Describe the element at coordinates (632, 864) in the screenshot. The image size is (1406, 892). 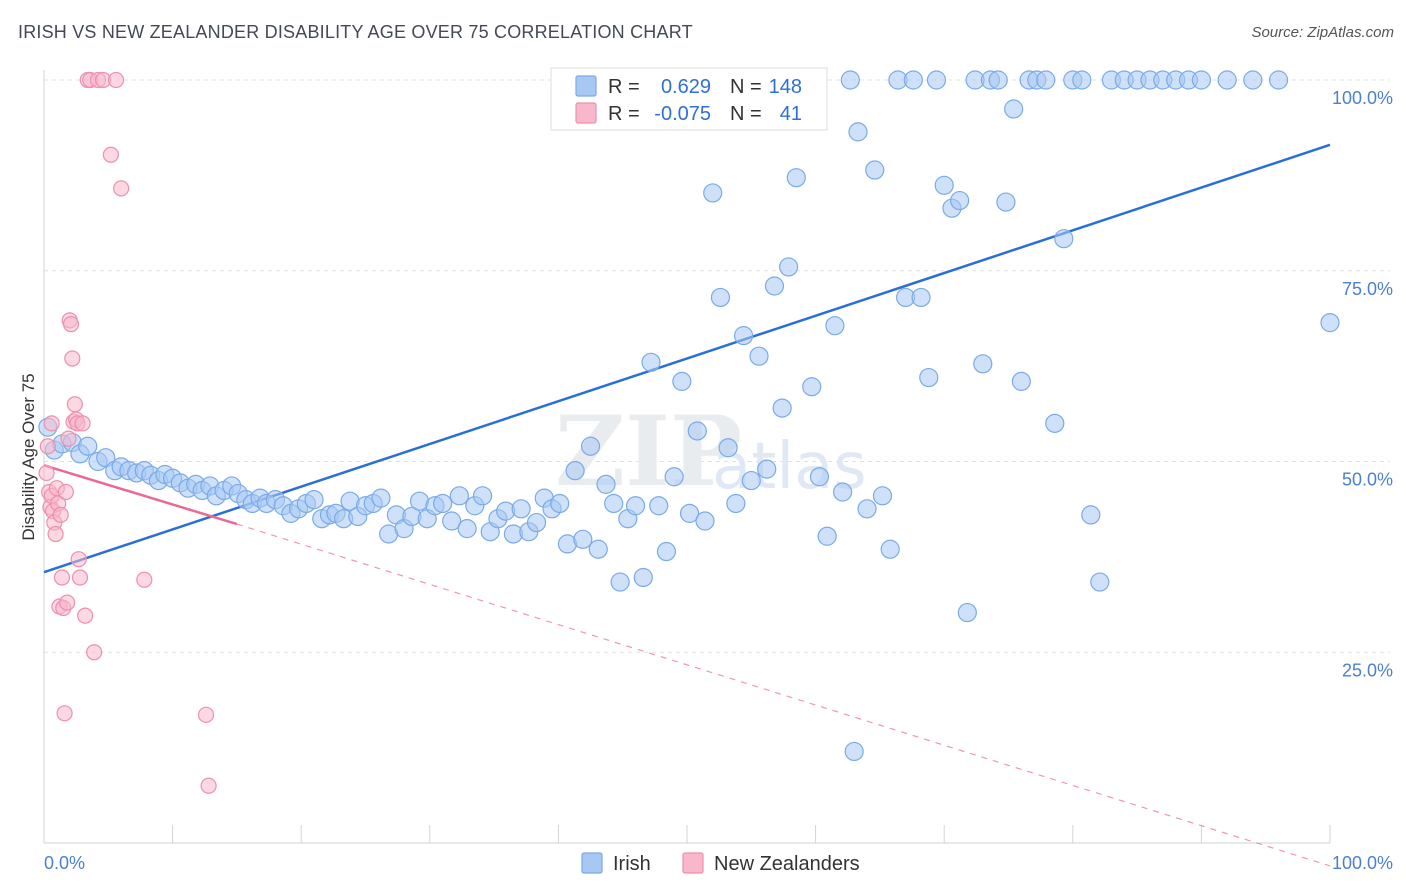
I see `legend-bottom-irish-label: Irish` at that location.